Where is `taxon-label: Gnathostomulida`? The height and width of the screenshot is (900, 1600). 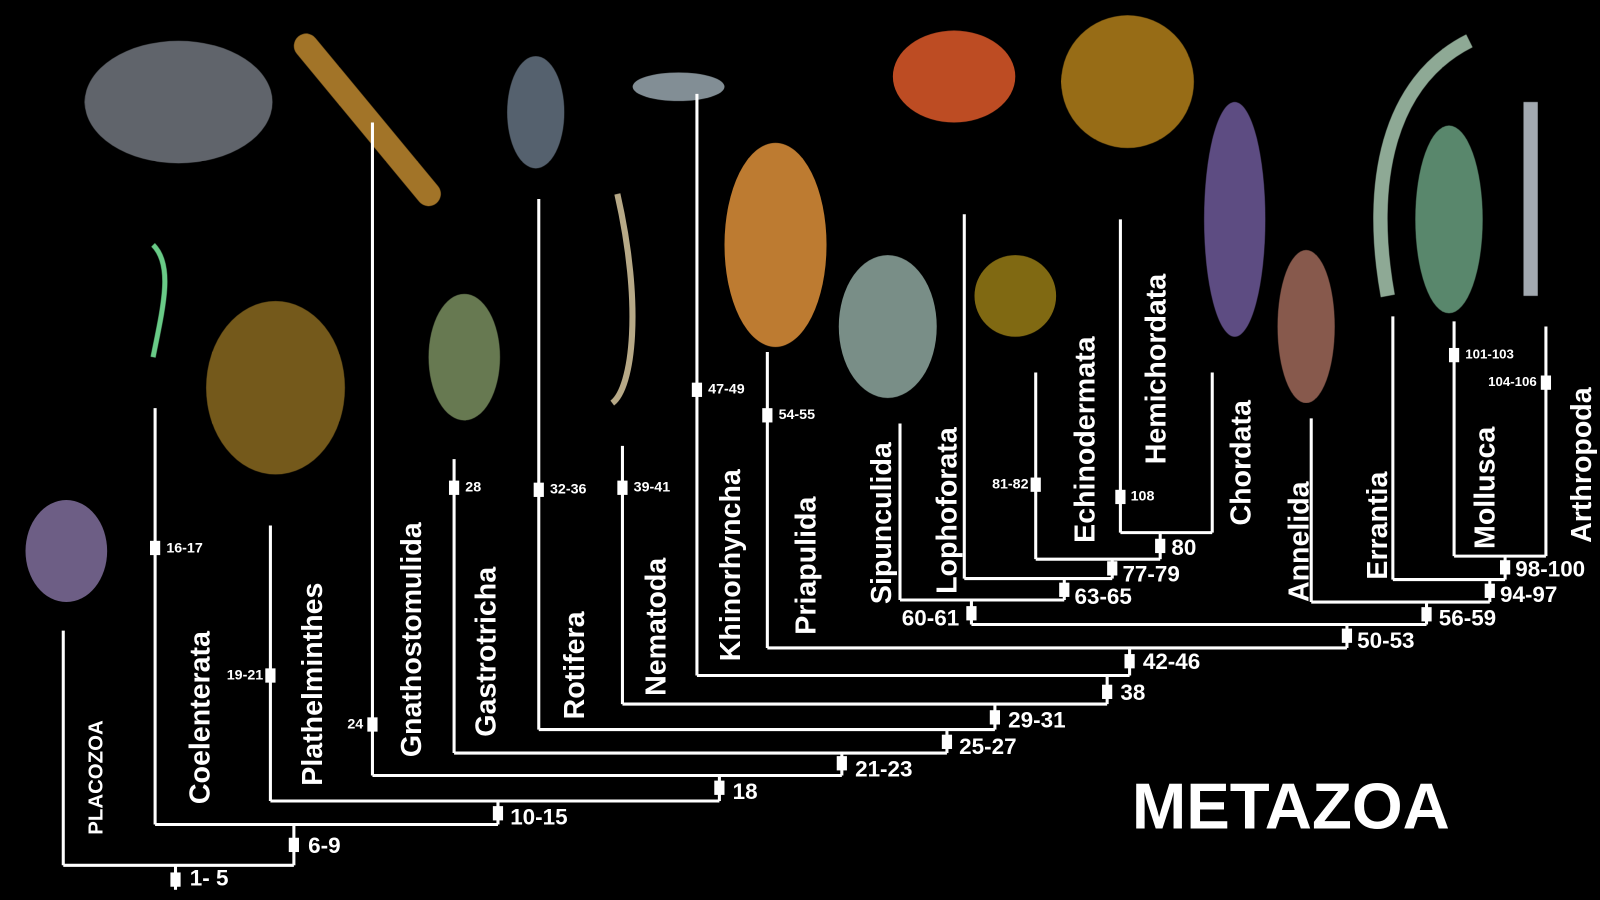 taxon-label: Gnathostomulida is located at coordinates (412, 639).